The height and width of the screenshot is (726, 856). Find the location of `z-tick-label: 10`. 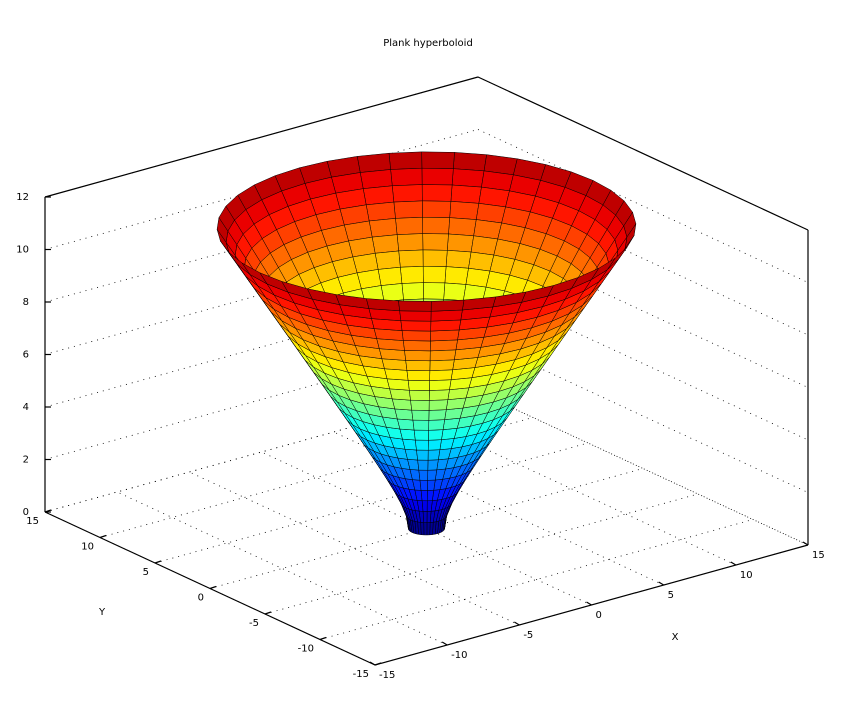

z-tick-label: 10 is located at coordinates (22, 250).